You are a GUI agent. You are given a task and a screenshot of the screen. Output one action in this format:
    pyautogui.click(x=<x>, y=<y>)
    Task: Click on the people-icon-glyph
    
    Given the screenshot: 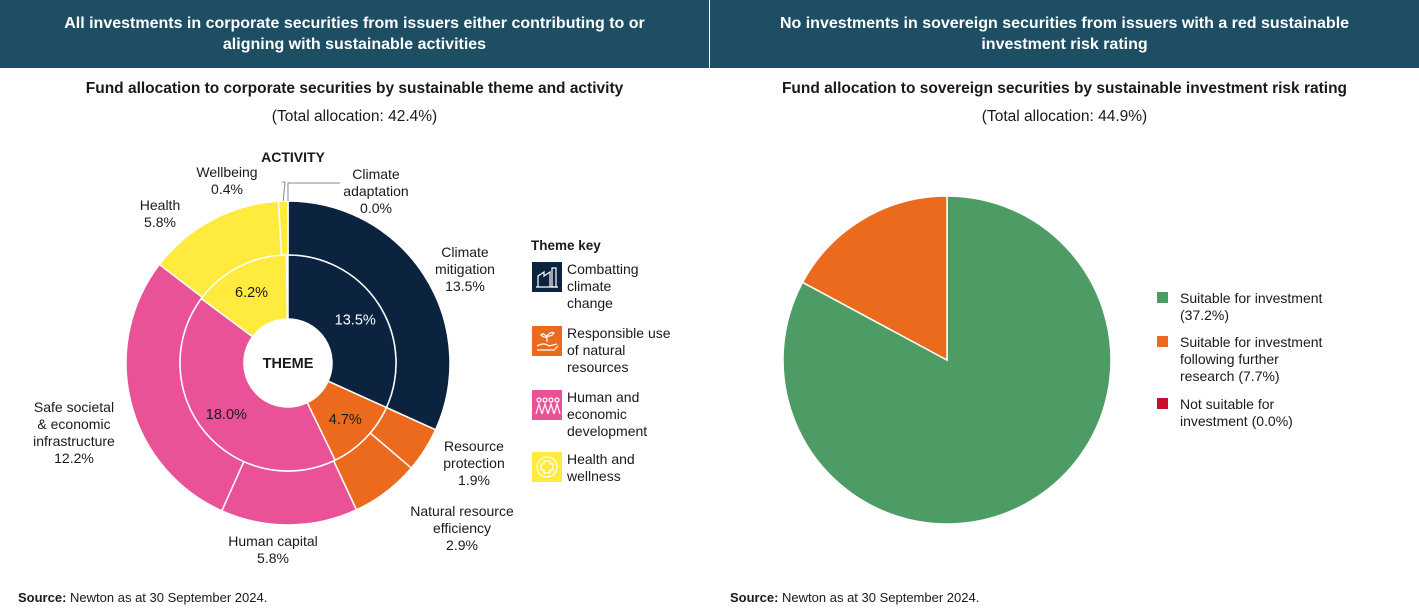 What is the action you would take?
    pyautogui.click(x=548, y=406)
    